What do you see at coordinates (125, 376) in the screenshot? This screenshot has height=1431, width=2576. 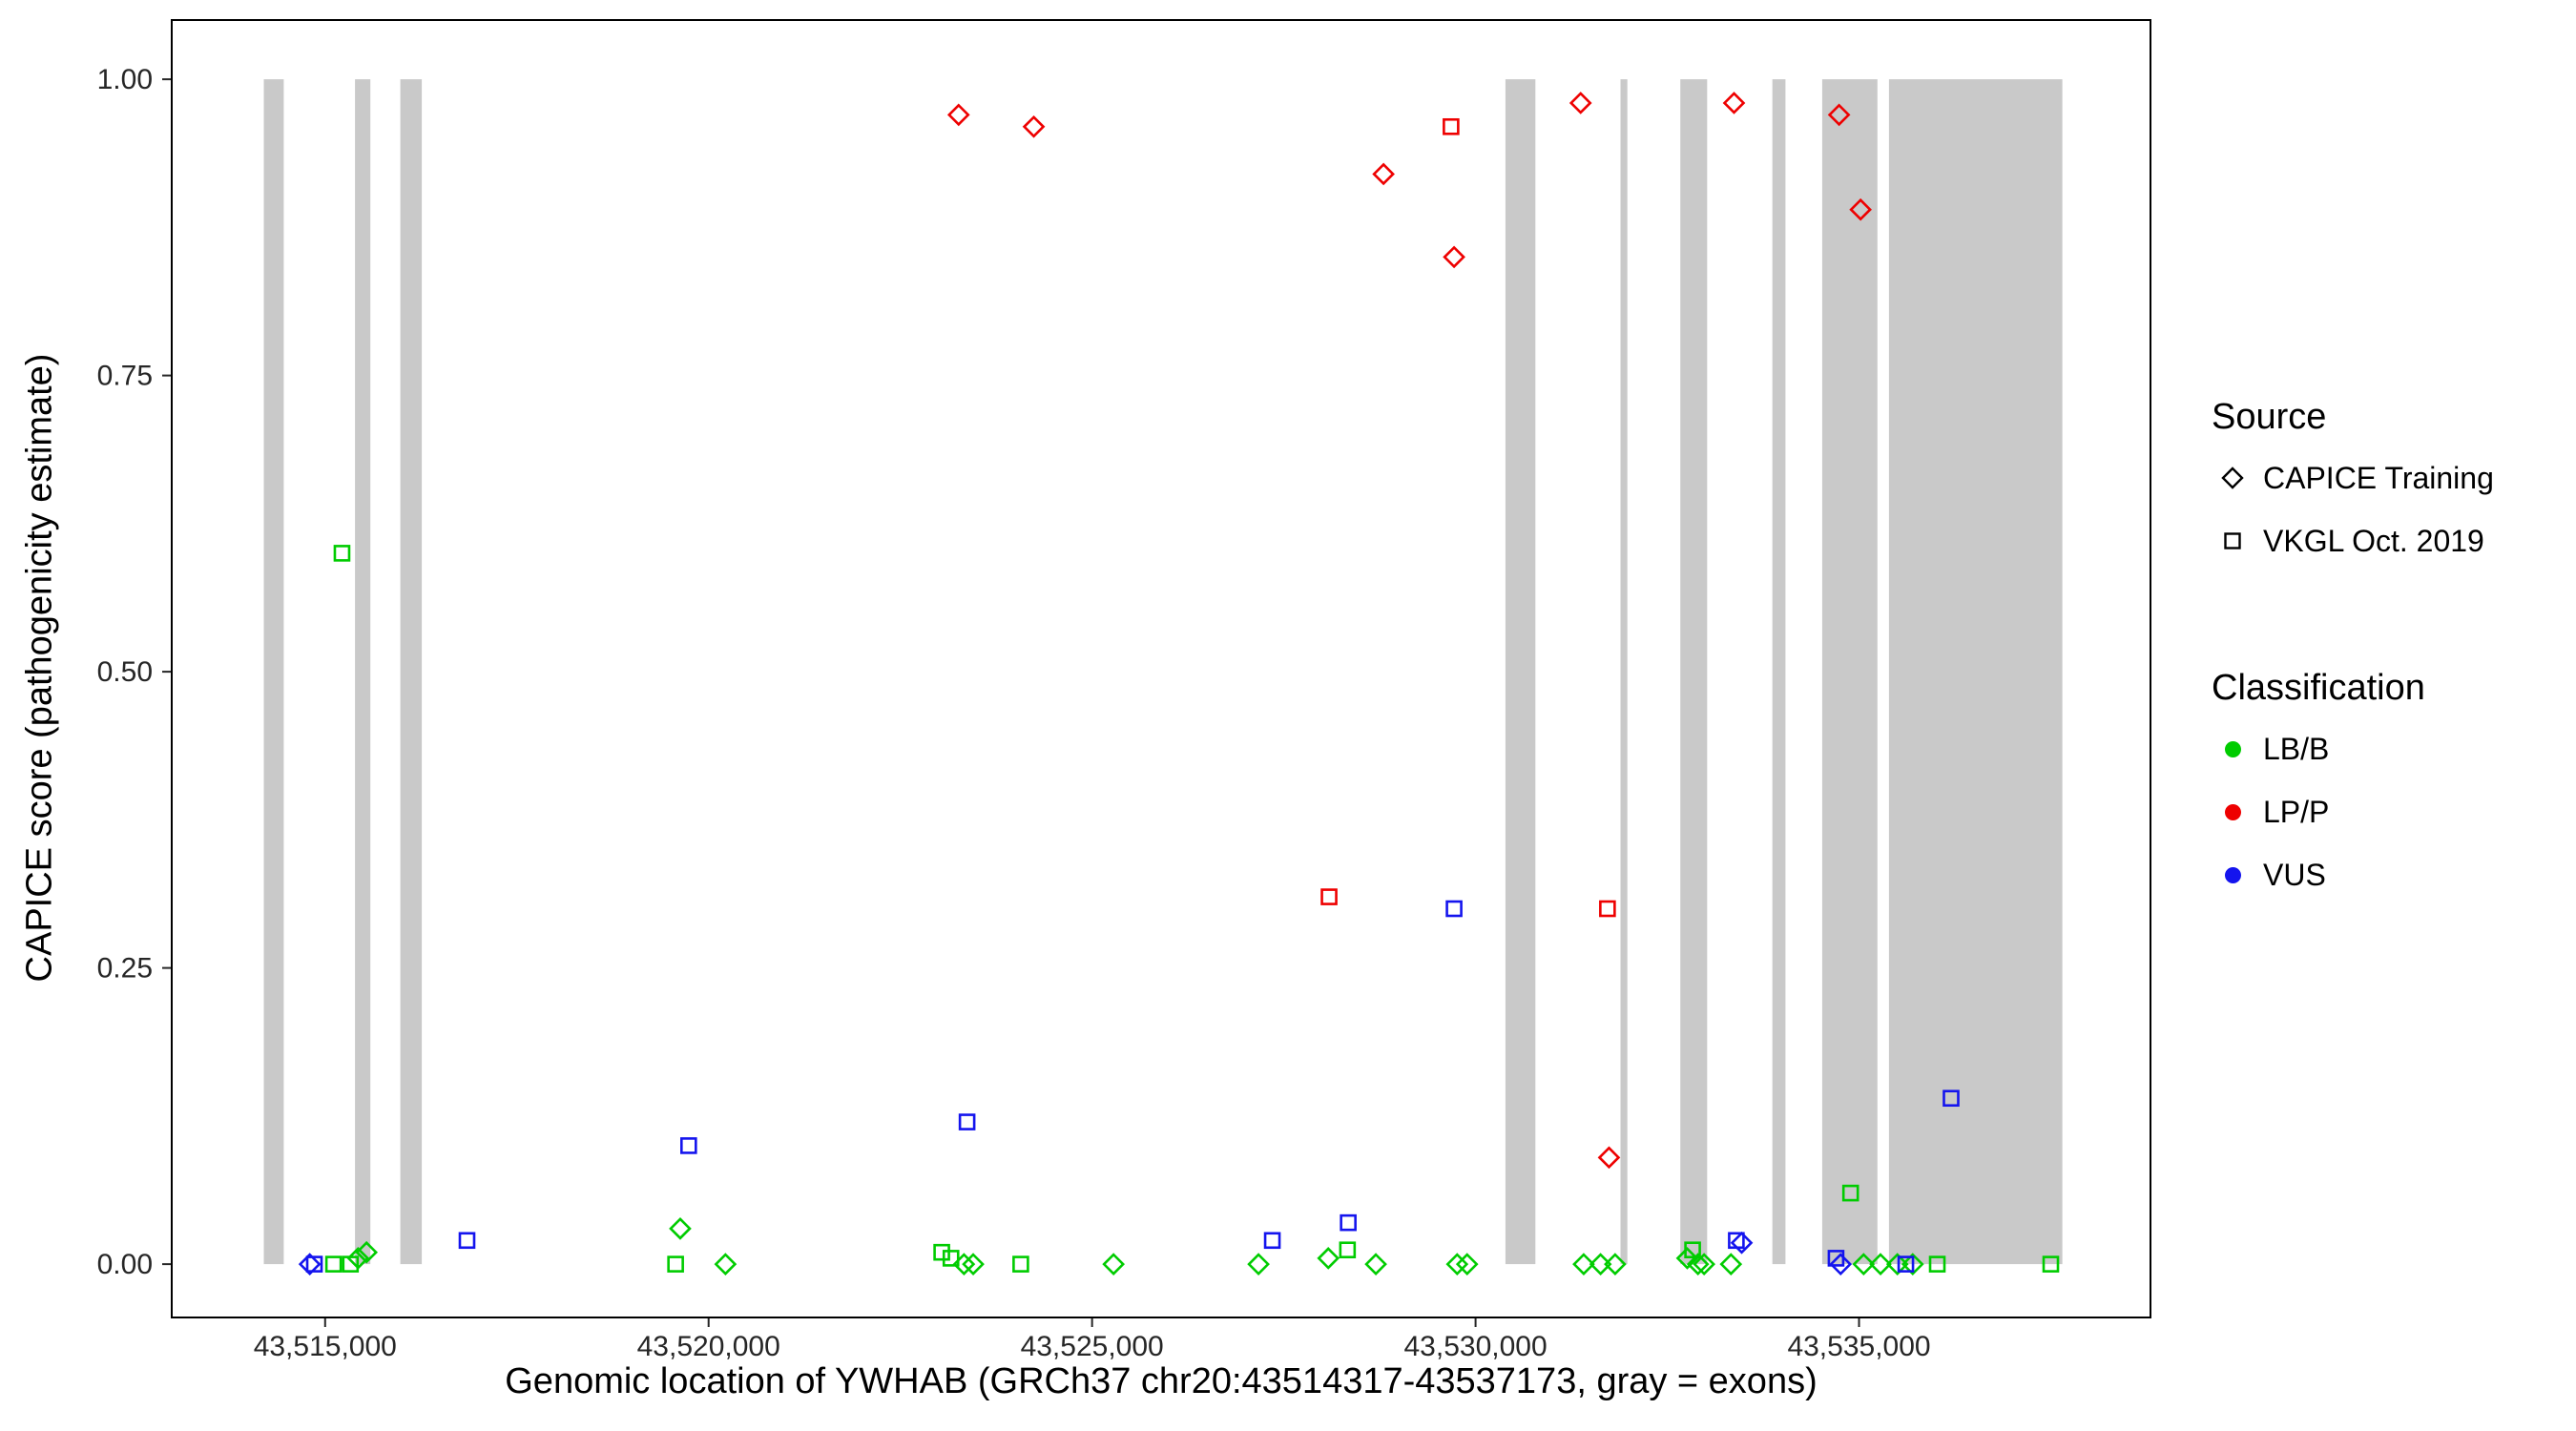 I see `y-tick-label: 0.75` at bounding box center [125, 376].